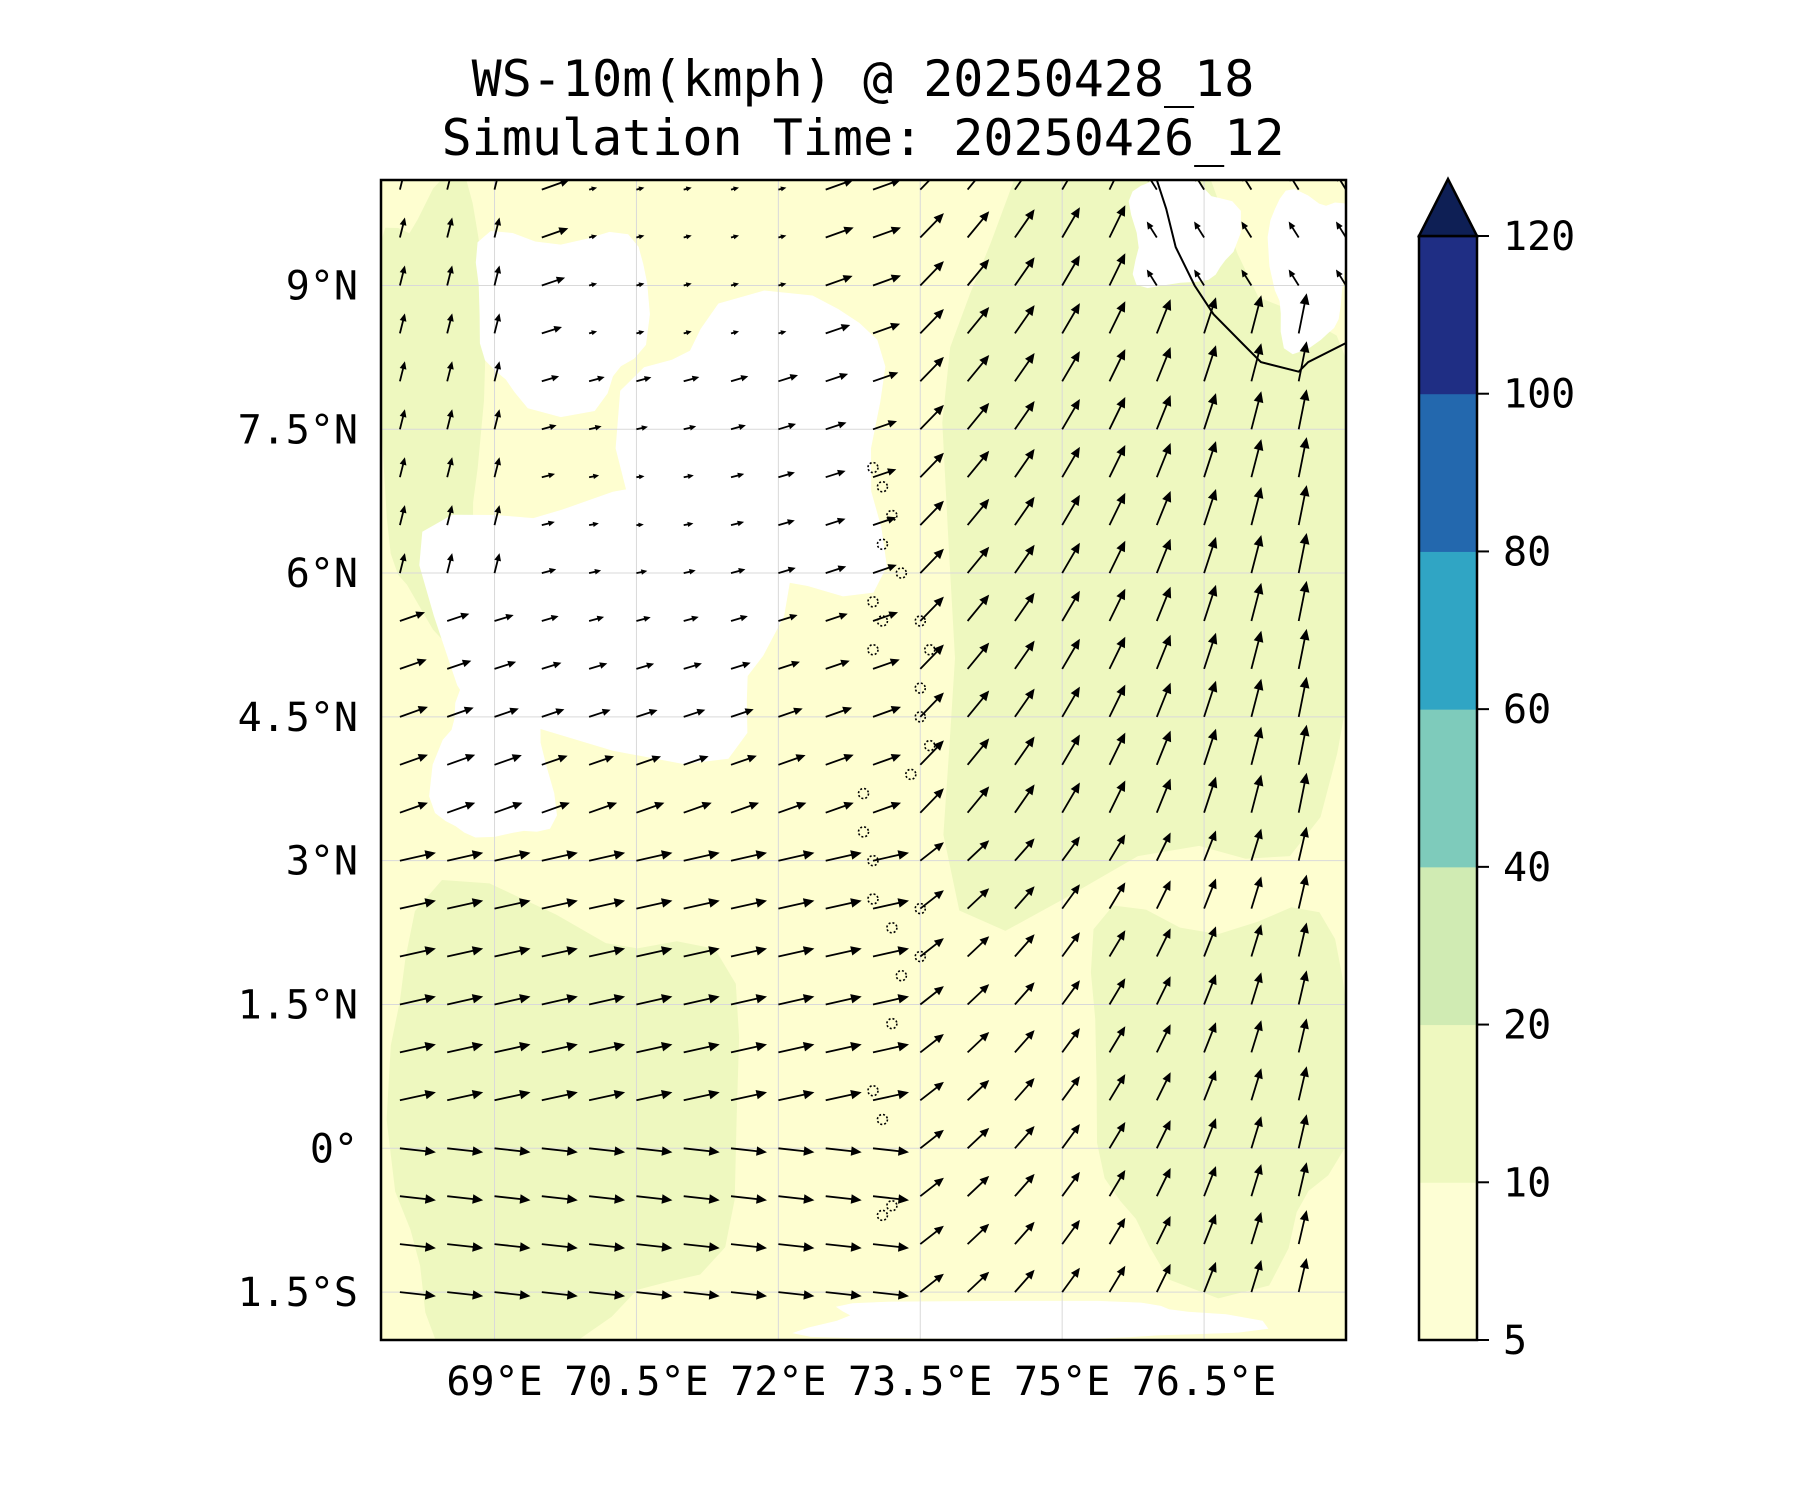  What do you see at coordinates (298, 1293) in the screenshot?
I see `latitude-tick-label: 1.5°S` at bounding box center [298, 1293].